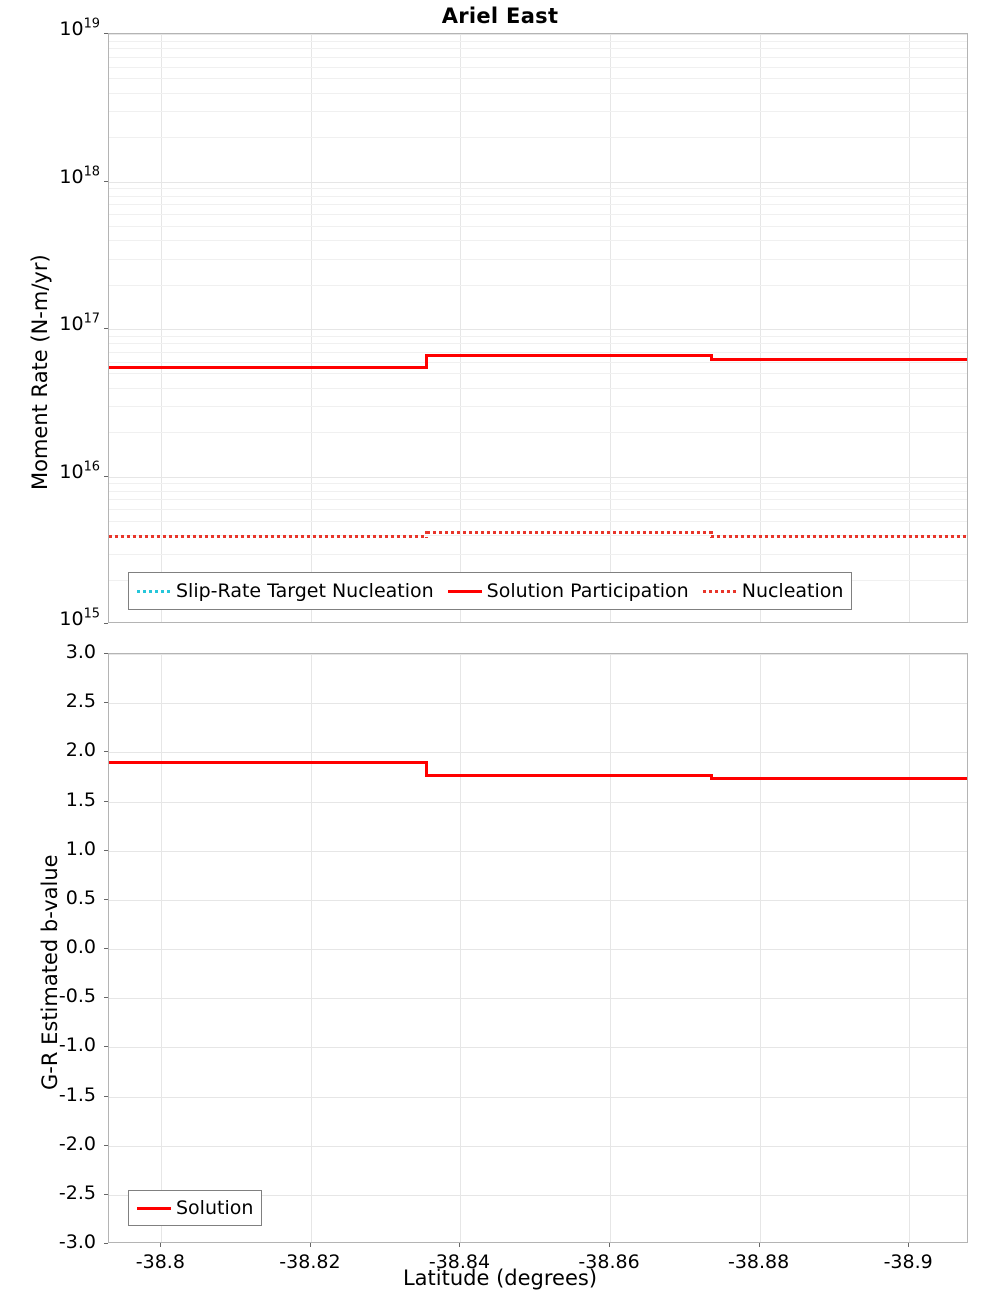  What do you see at coordinates (758, 1262) in the screenshot?
I see `x-tick-label-latitude: -38.88` at bounding box center [758, 1262].